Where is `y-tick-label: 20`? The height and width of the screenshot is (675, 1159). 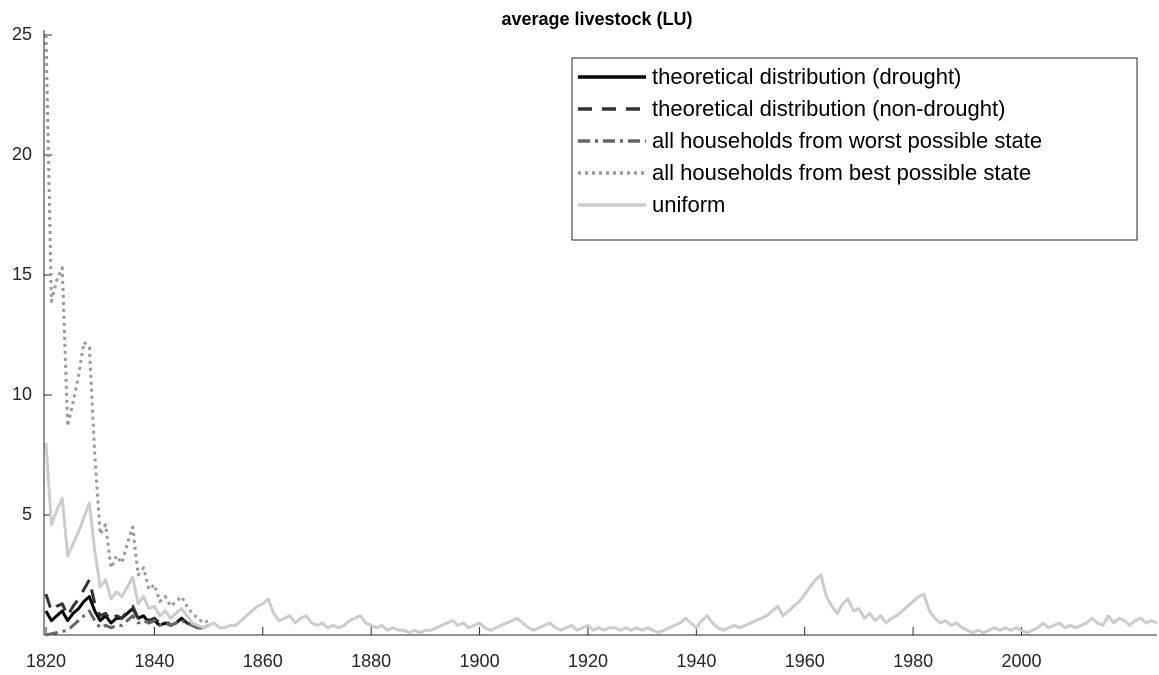 y-tick-label: 20 is located at coordinates (22, 154).